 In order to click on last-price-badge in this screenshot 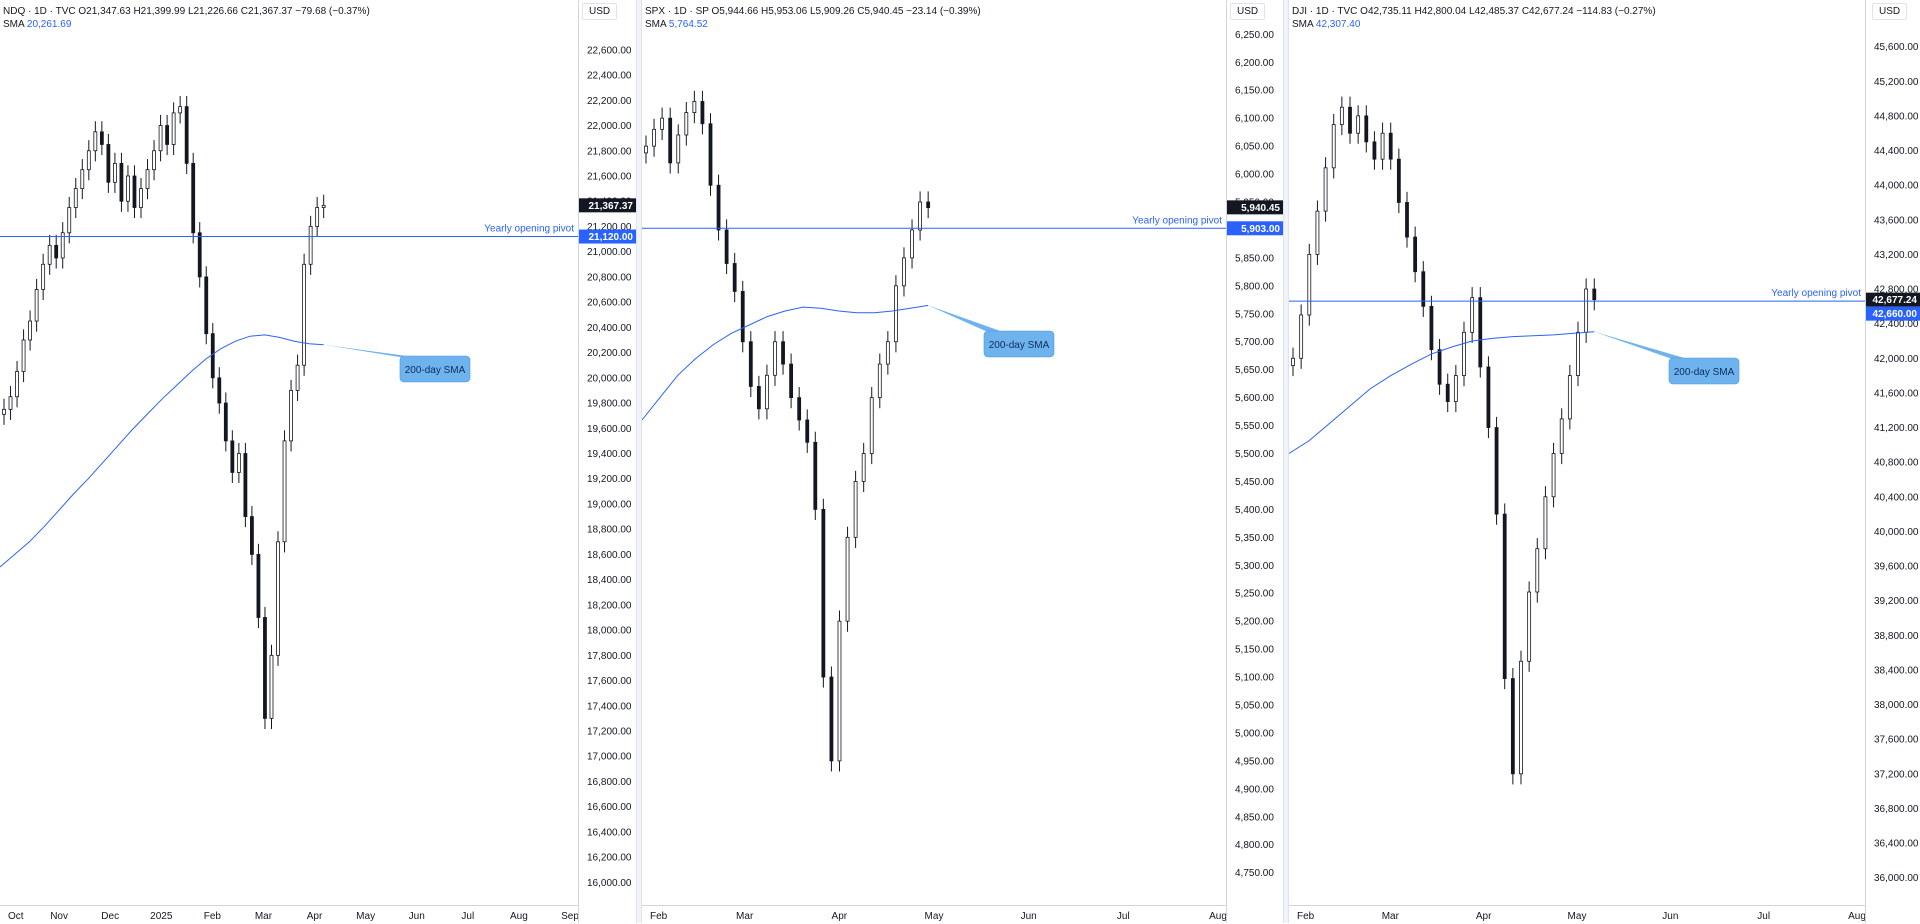, I will do `click(1255, 207)`.